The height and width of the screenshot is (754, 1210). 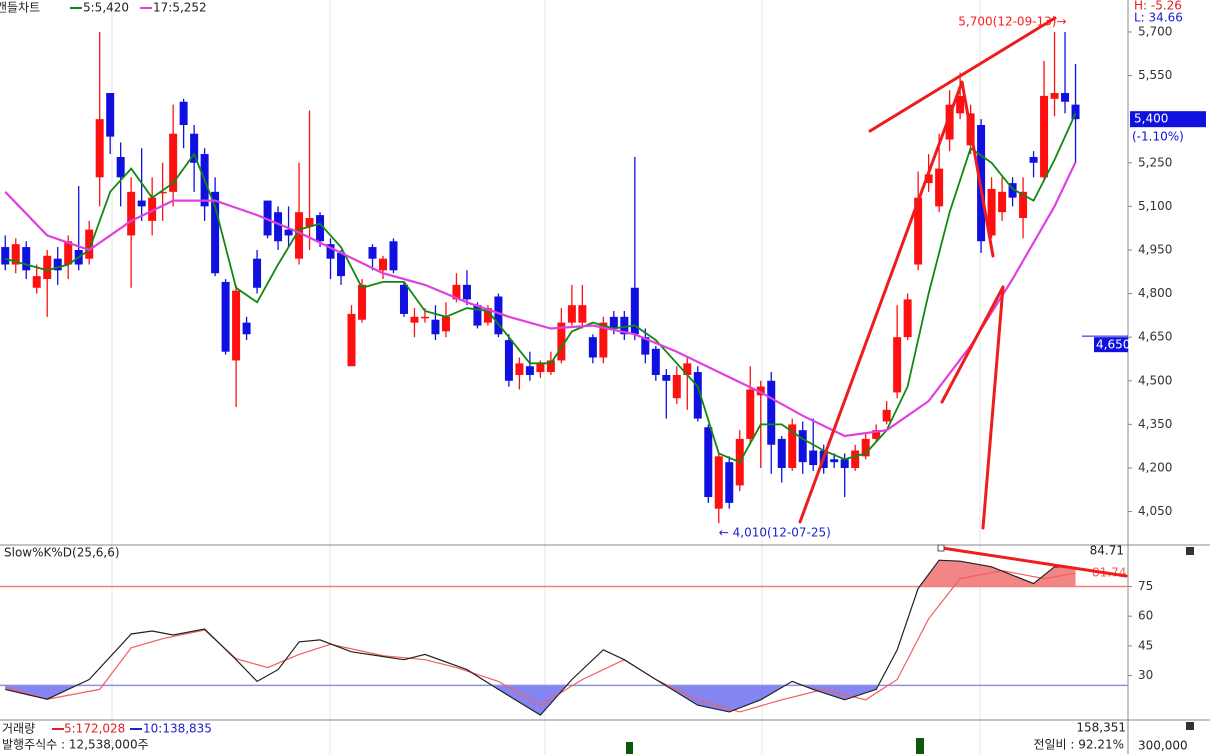 I want to click on y-tick-label: 4,950, so click(x=1155, y=249).